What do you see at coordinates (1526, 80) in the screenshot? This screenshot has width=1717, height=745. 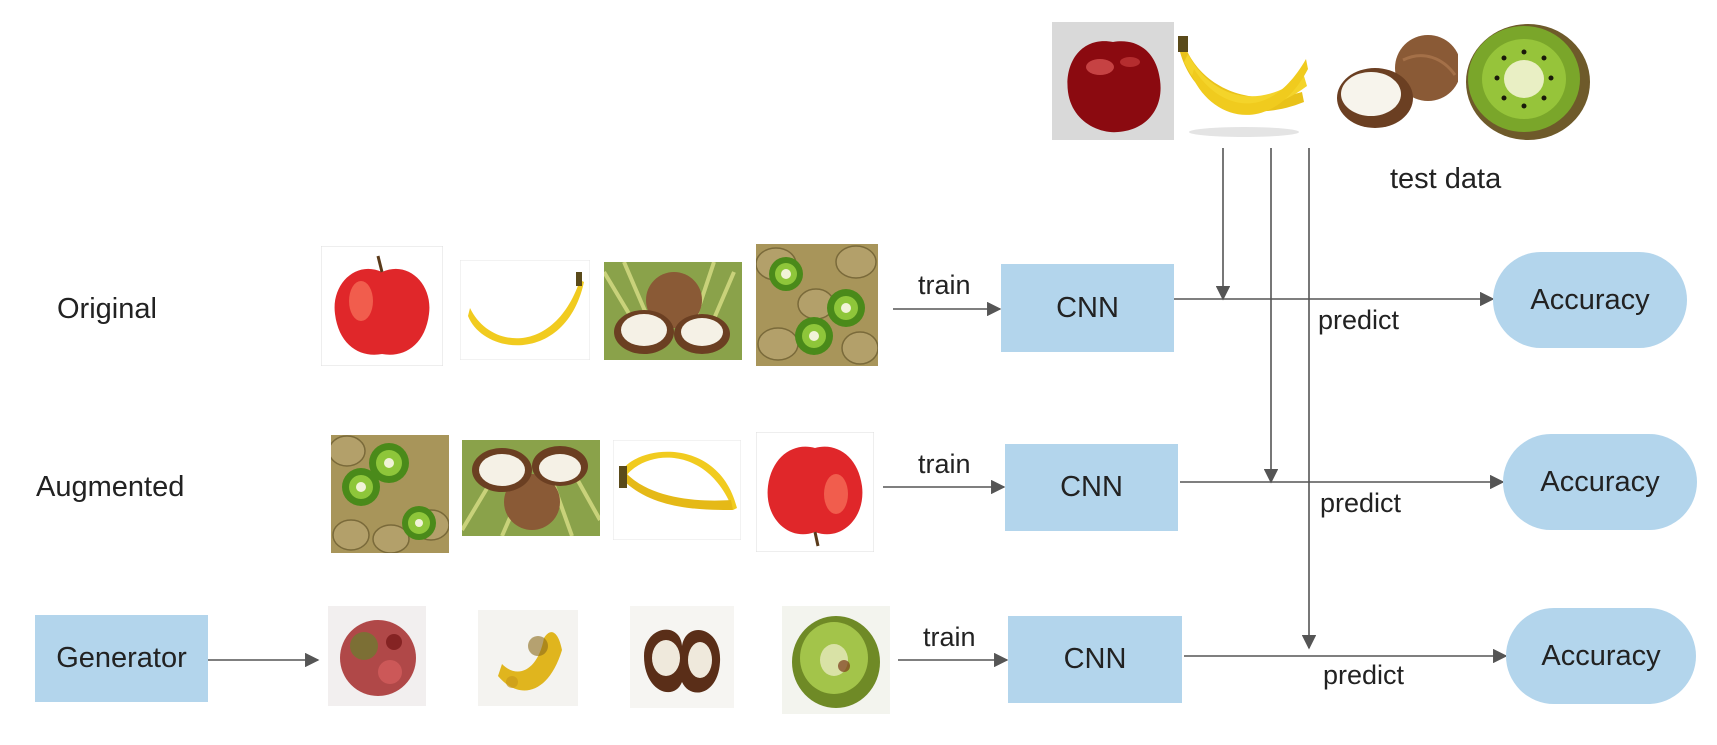 I see `test-image-kiwi` at bounding box center [1526, 80].